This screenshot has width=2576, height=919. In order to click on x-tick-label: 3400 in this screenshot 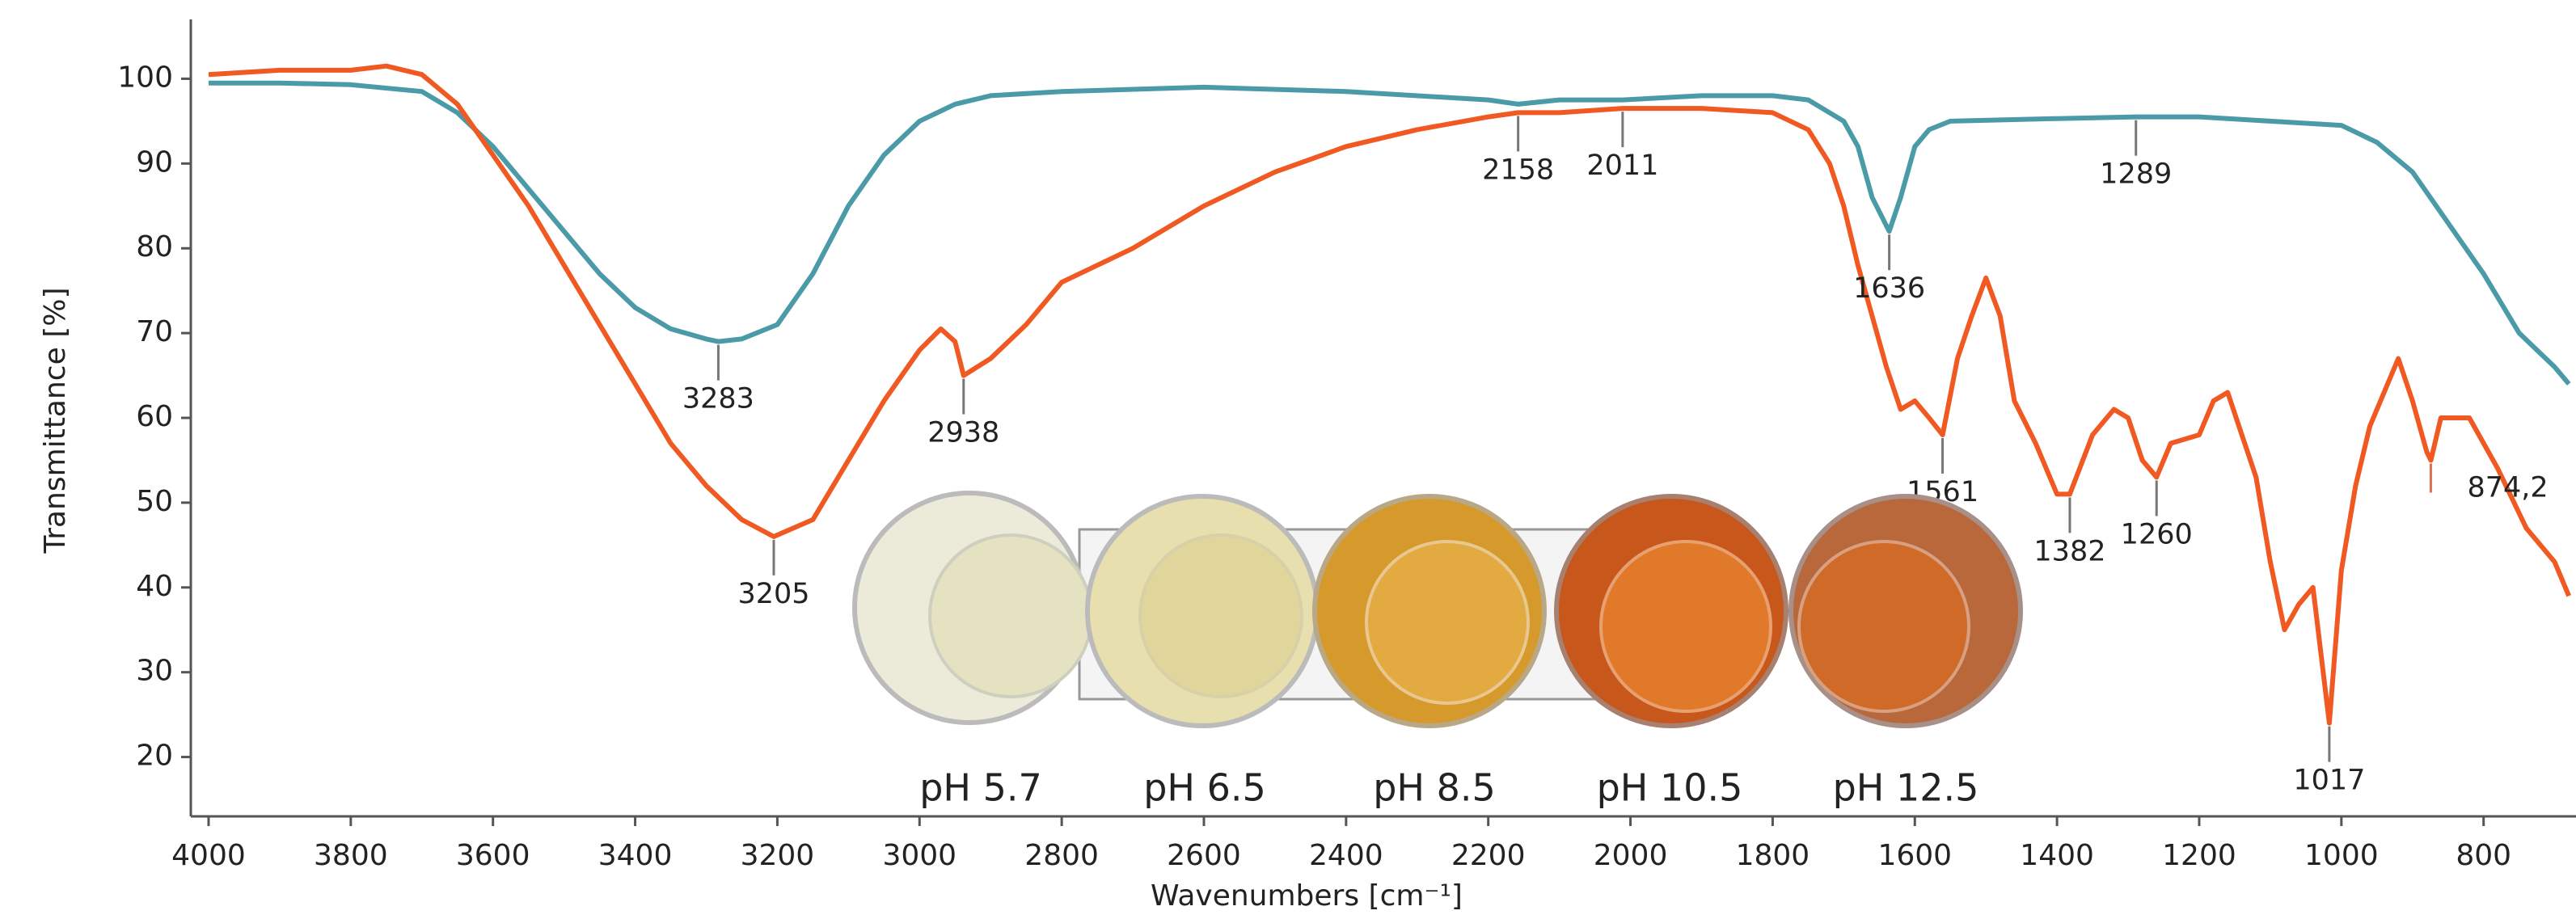, I will do `click(635, 855)`.